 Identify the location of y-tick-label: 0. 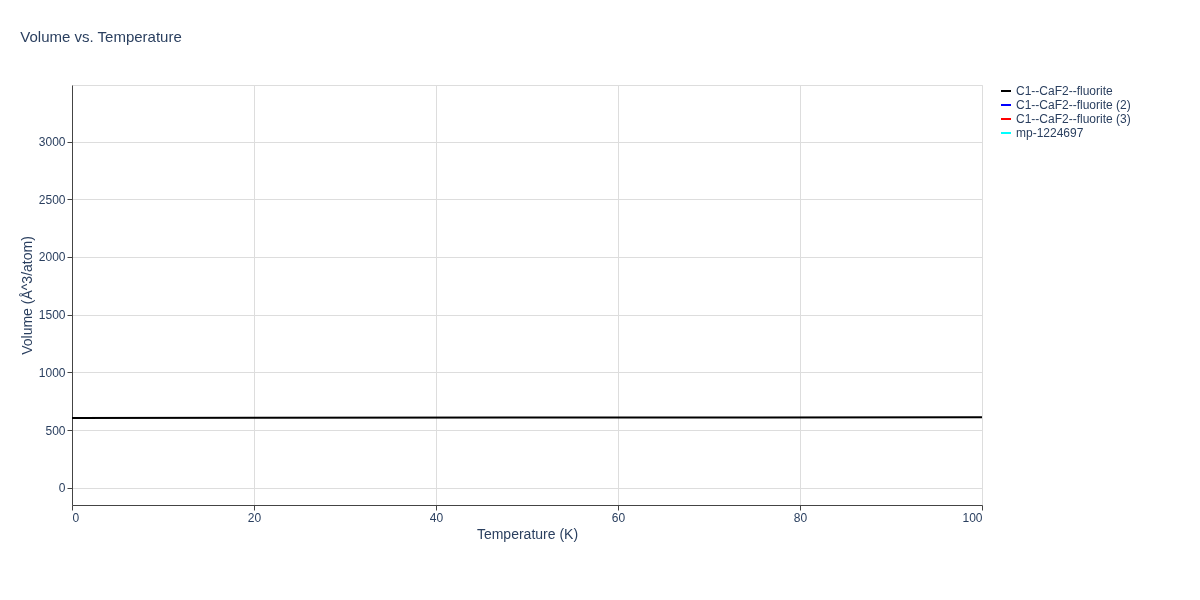
(62, 488).